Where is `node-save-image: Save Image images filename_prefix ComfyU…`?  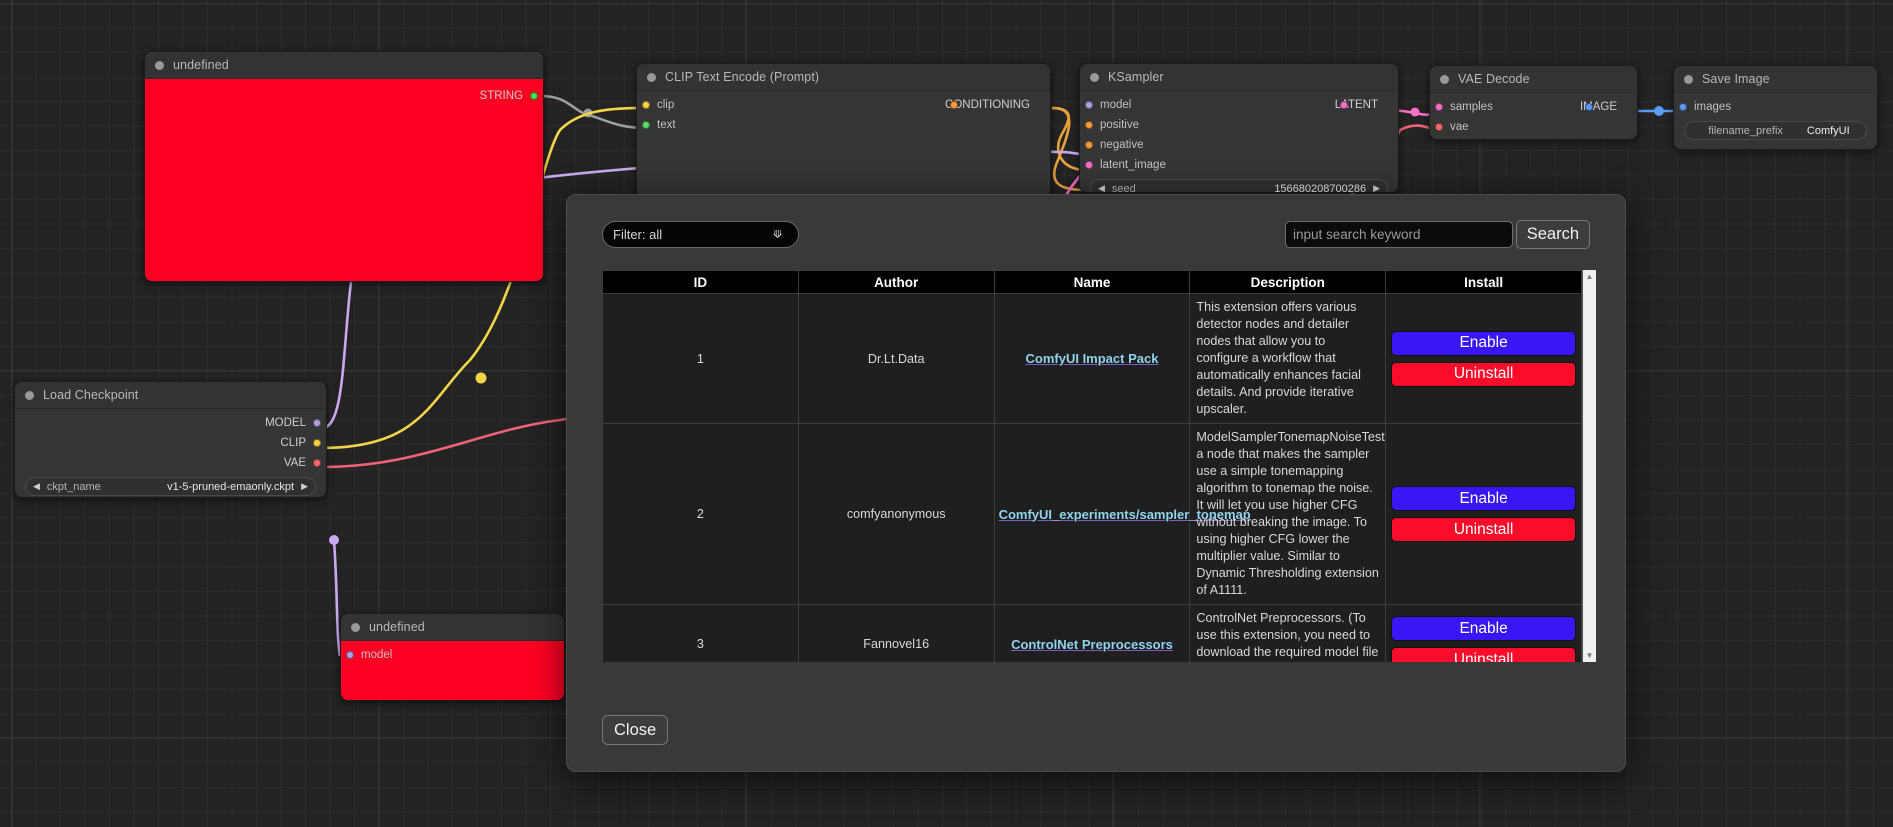 node-save-image: Save Image images filename_prefix ComfyU… is located at coordinates (1775, 107).